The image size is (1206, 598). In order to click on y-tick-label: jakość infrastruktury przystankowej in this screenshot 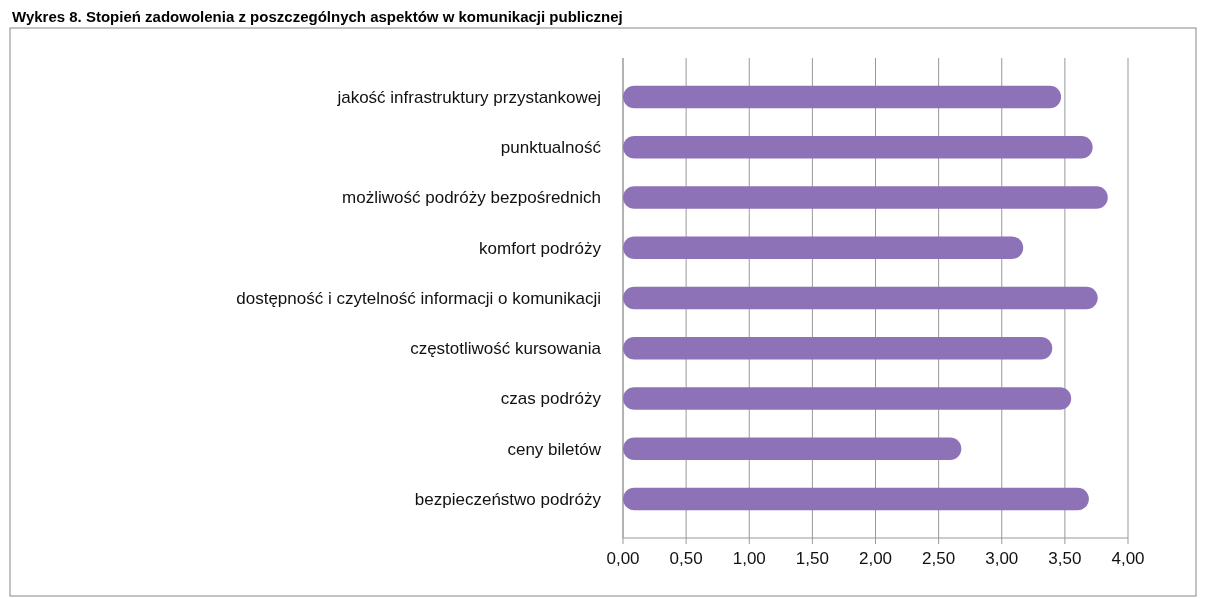, I will do `click(468, 97)`.